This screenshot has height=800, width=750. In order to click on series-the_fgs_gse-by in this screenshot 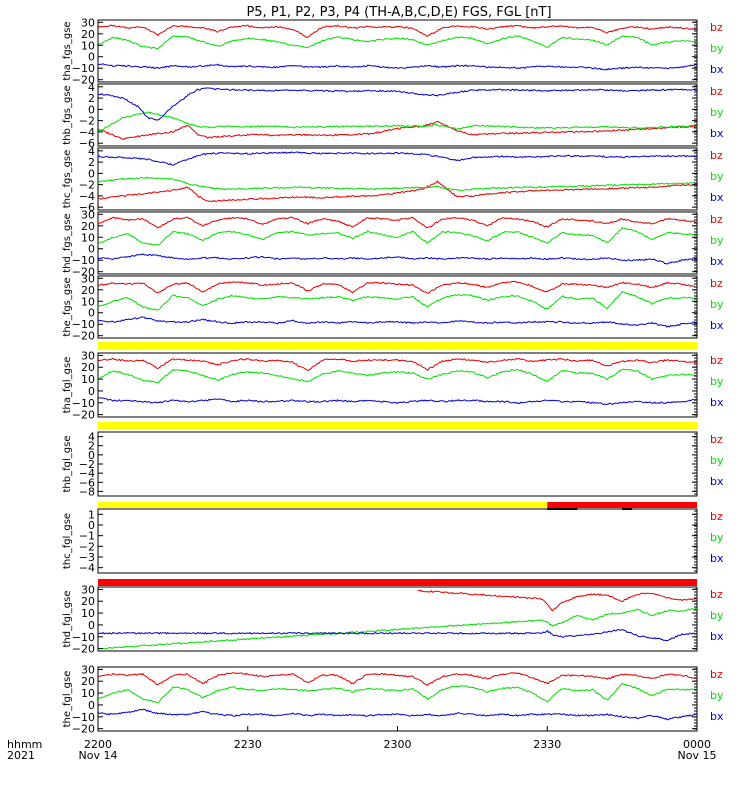, I will do `click(397, 300)`.